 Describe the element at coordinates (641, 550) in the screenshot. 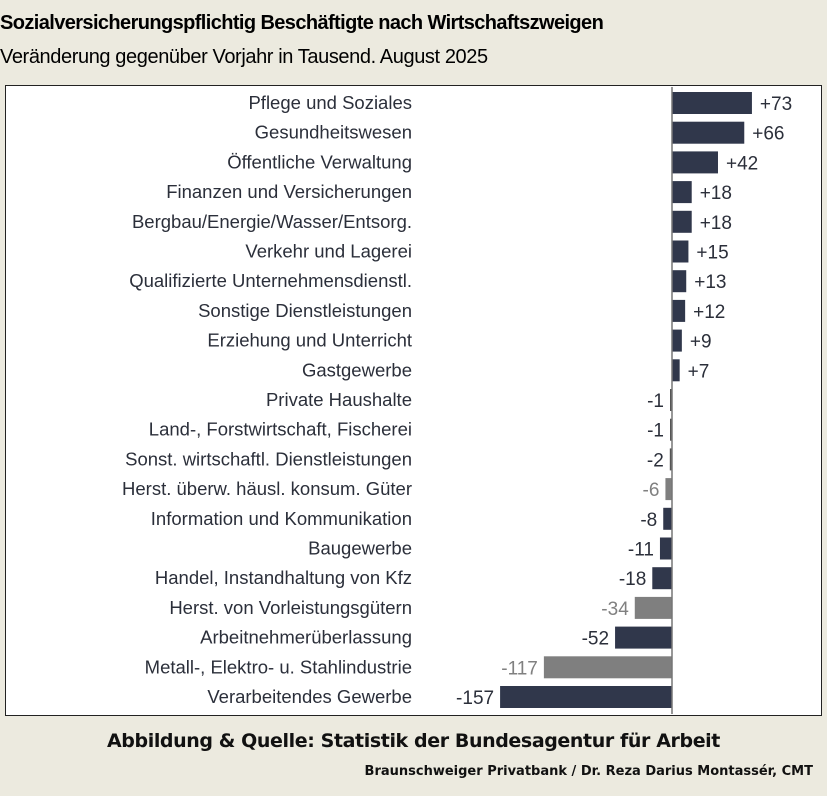

I see `value-label: -11` at that location.